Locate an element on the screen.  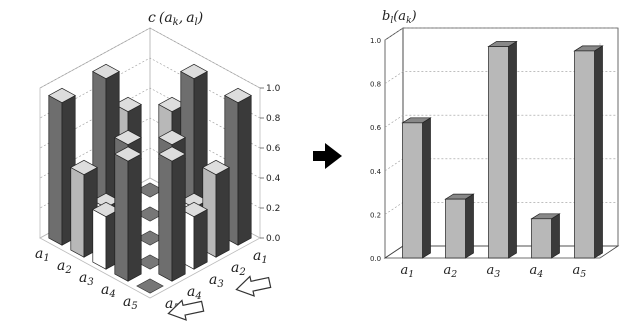
left-floor is located at coordinates (150, 238).